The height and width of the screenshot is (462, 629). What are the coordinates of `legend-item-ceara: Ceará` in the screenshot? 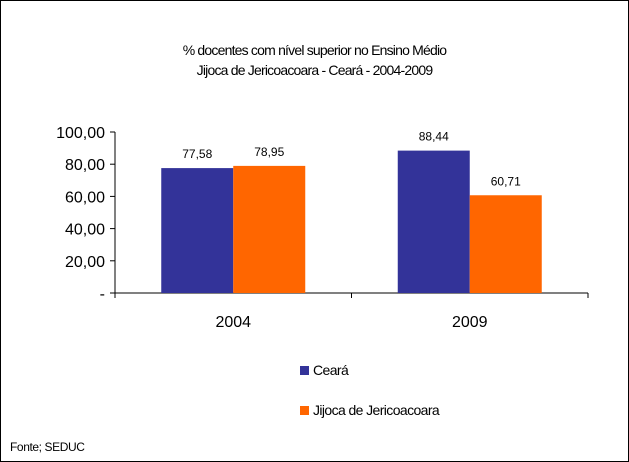 It's located at (324, 370).